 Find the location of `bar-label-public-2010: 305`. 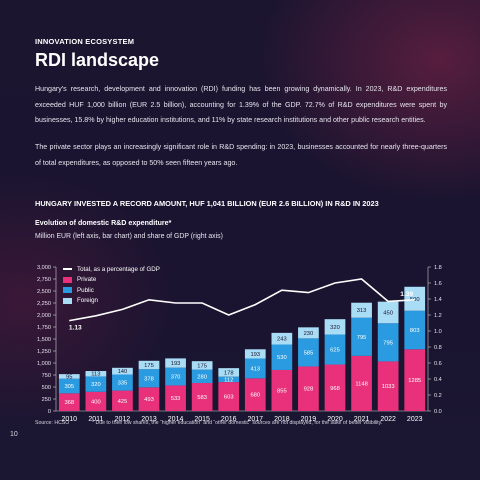

bar-label-public-2010: 305 is located at coordinates (69, 387).